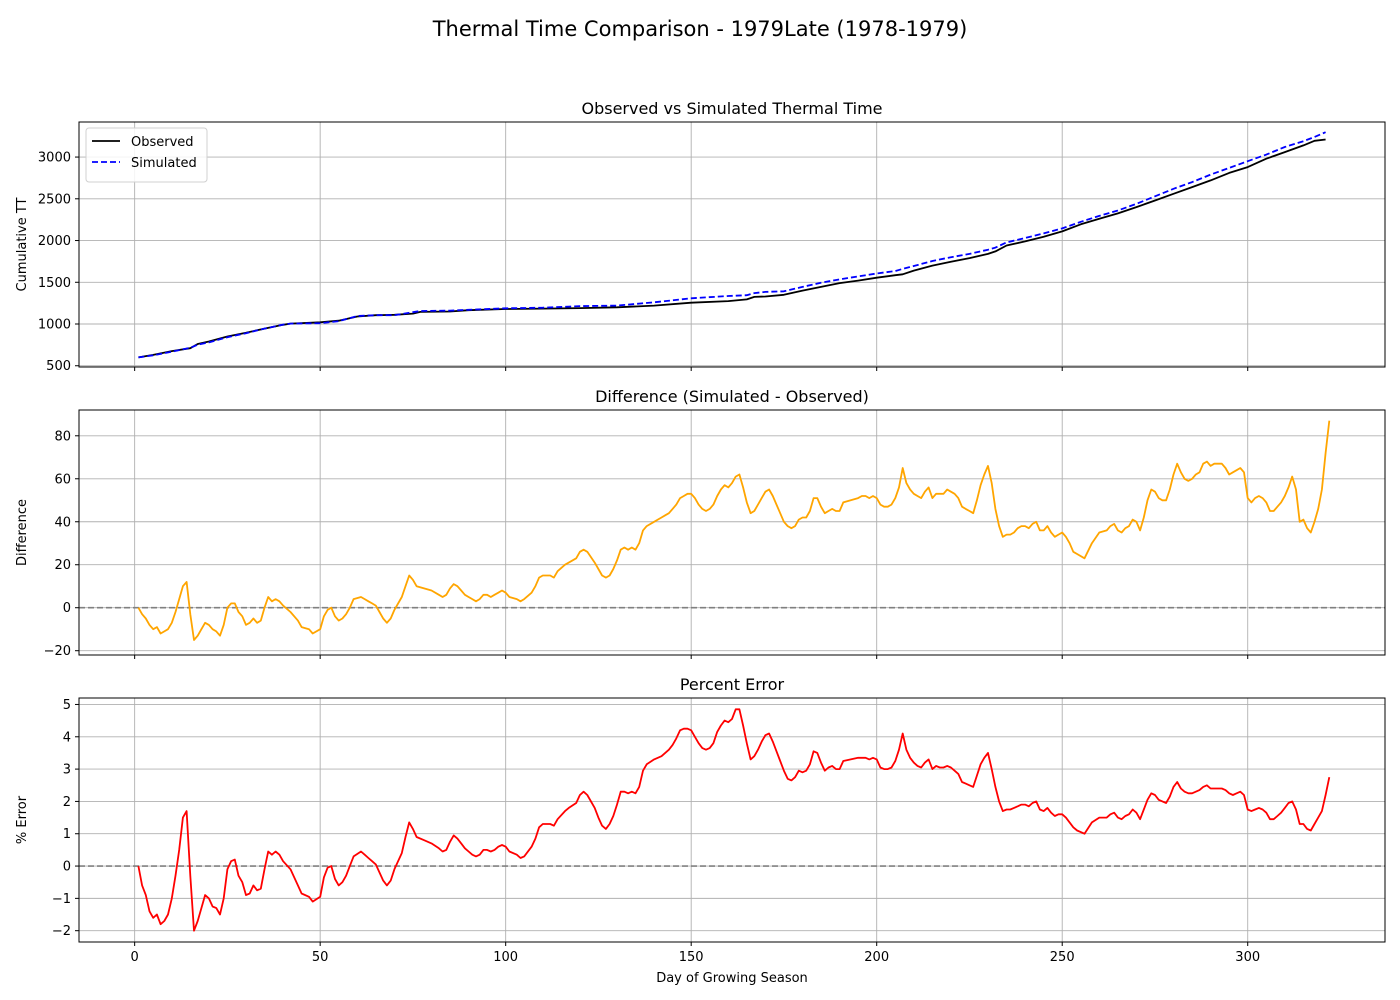 This screenshot has width=1400, height=1000. I want to click on difference-y-tick-label: 40, so click(62, 522).